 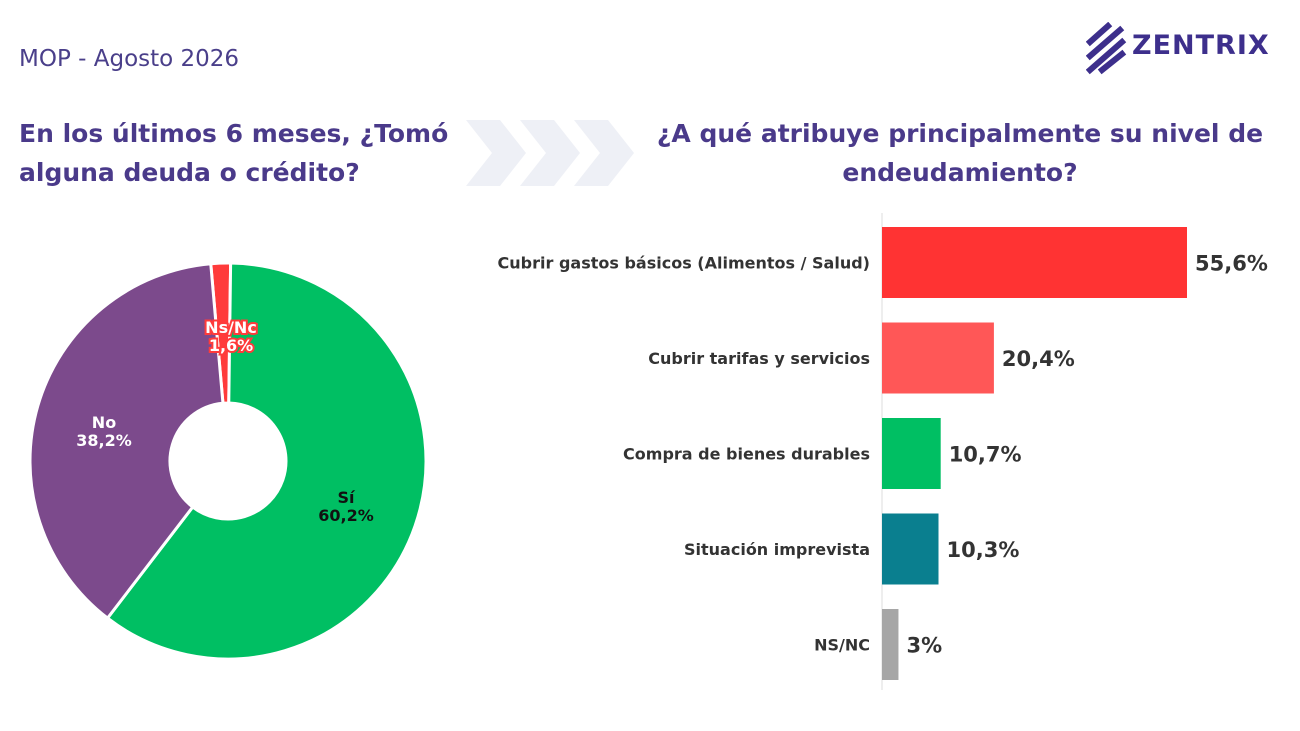 What do you see at coordinates (842, 645) in the screenshot?
I see `bar-category-label: NS/NC` at bounding box center [842, 645].